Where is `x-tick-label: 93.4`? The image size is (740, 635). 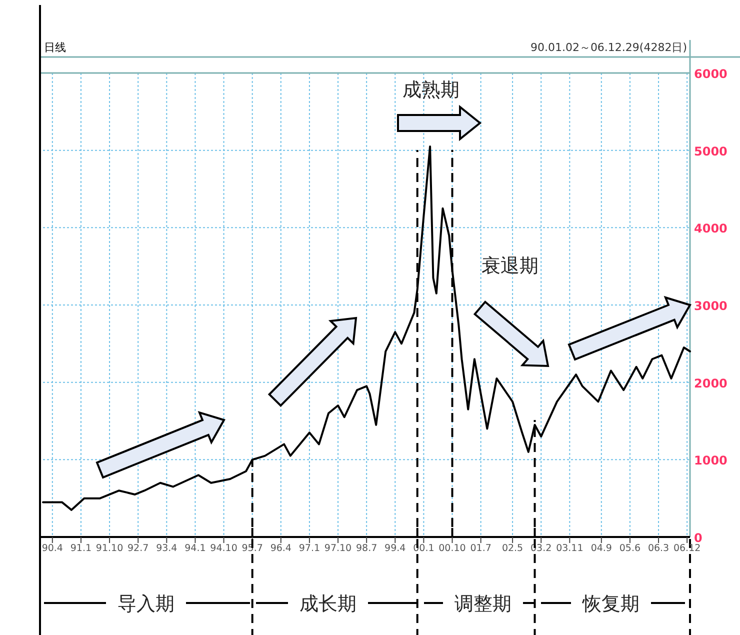 x-tick-label: 93.4 is located at coordinates (167, 548).